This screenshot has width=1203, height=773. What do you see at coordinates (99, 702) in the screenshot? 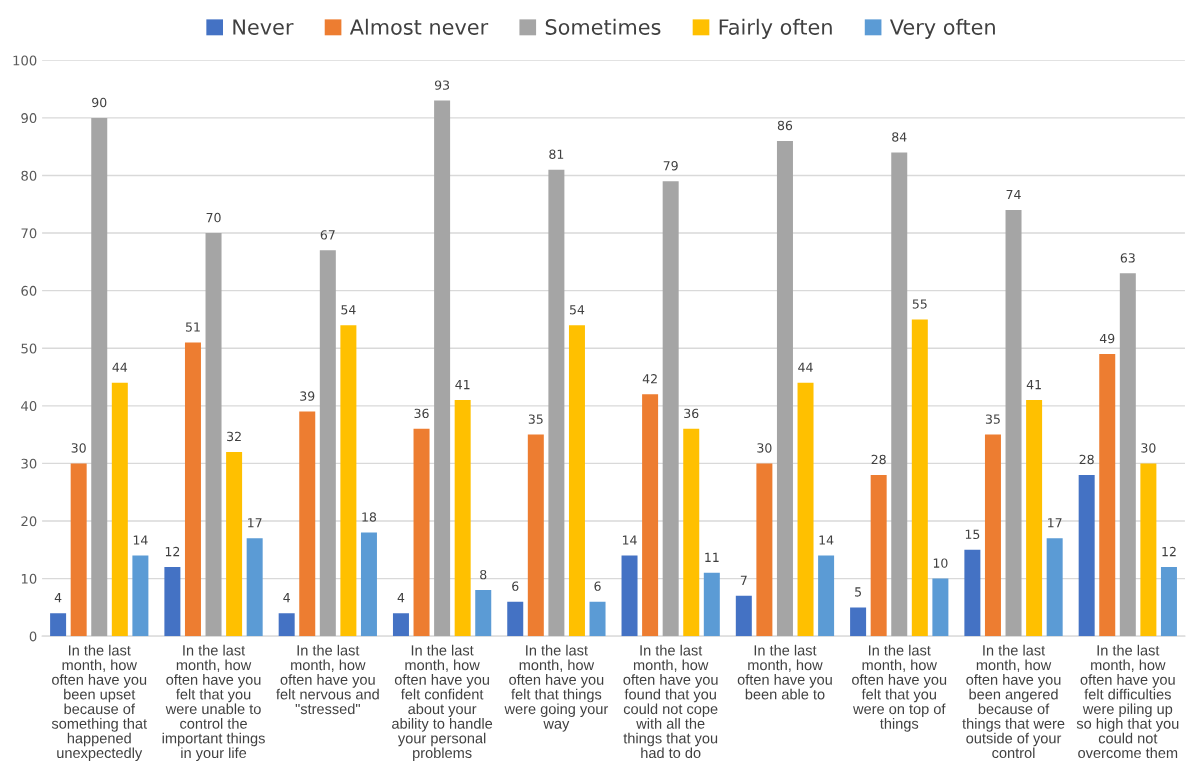
I see `x-tick-label: In the last month, how often have you been upset because of something that happened unexpectedly` at bounding box center [99, 702].